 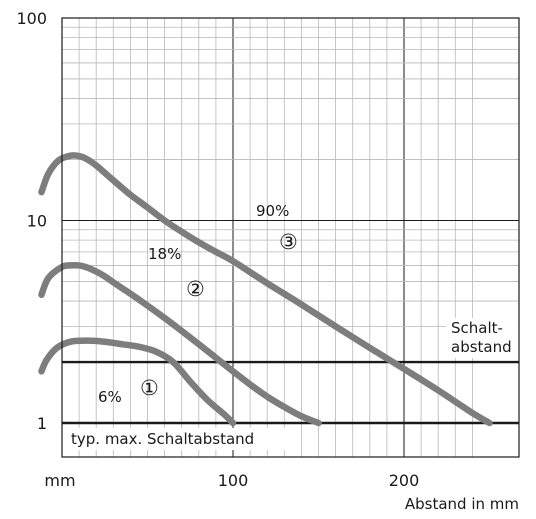 I want to click on y-tick-label: 10, so click(x=37, y=221).